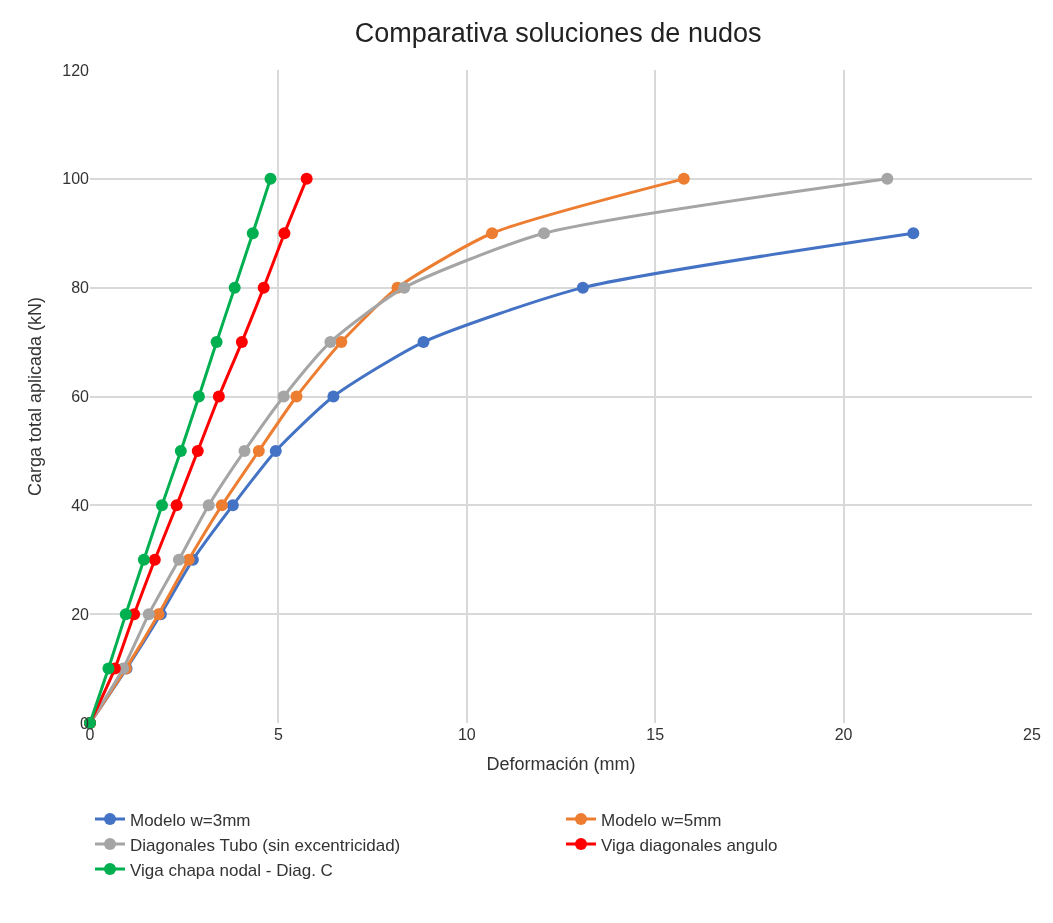 The height and width of the screenshot is (923, 1053). What do you see at coordinates (76, 70) in the screenshot?
I see `y-tick-label: 120` at bounding box center [76, 70].